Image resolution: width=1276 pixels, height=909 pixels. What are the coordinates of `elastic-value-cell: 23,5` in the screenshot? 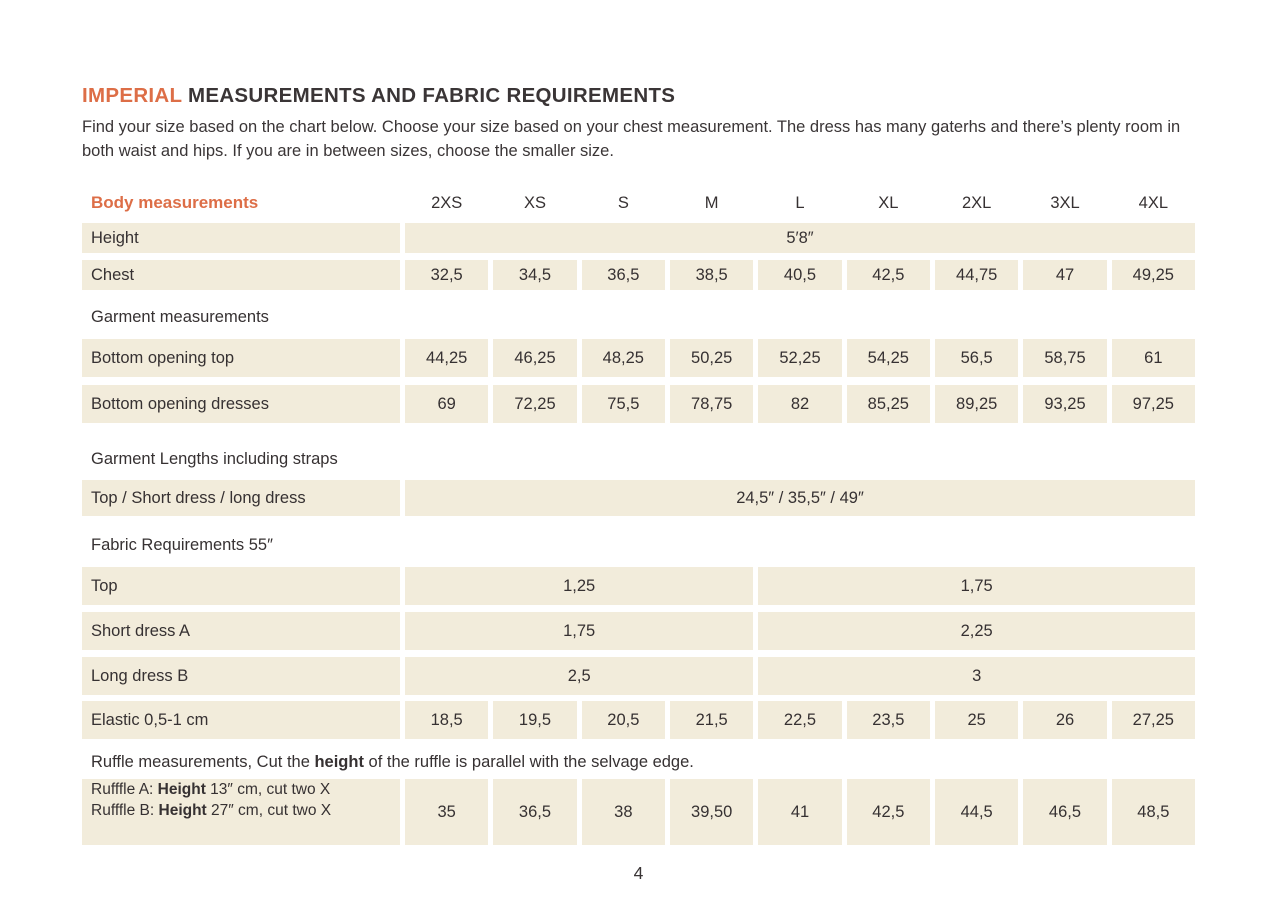 It's located at (888, 720).